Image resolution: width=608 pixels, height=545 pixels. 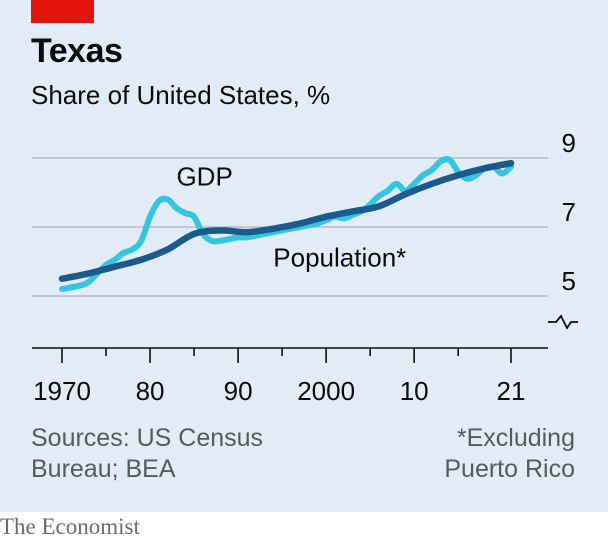 I want to click on brand-logo-text: The Economist, so click(x=70, y=526).